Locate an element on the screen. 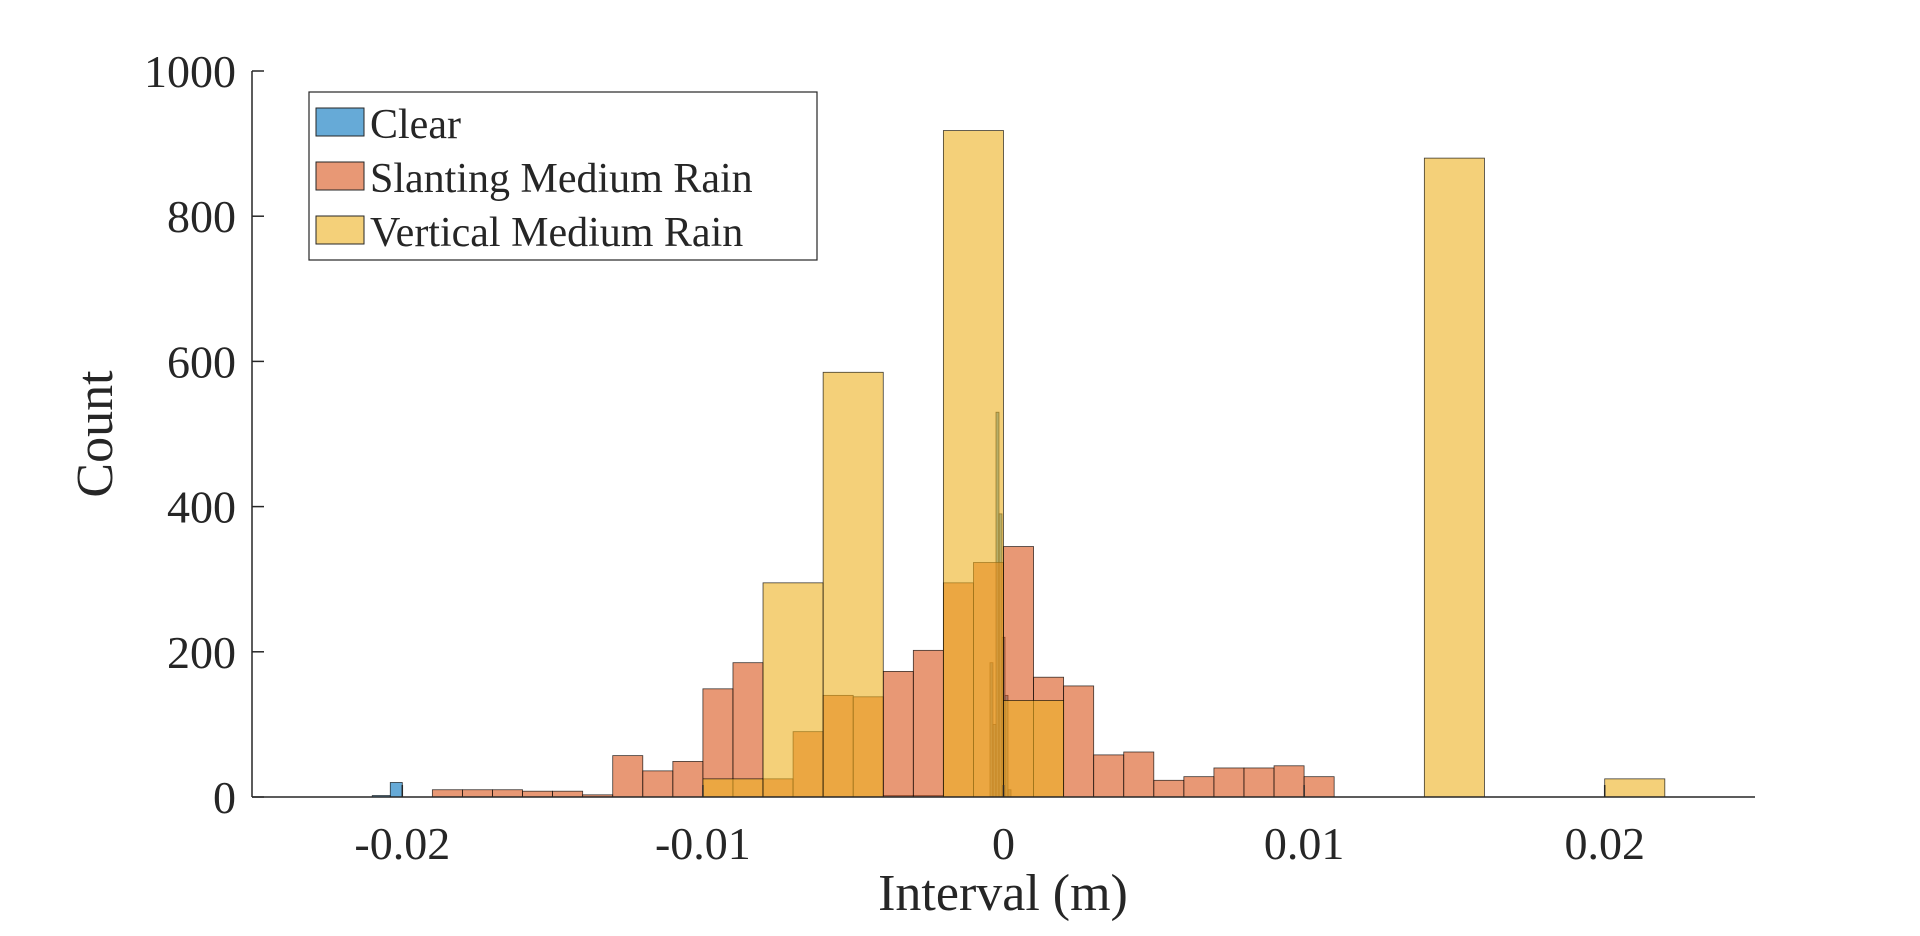  legend-swatch-clear is located at coordinates (340, 122).